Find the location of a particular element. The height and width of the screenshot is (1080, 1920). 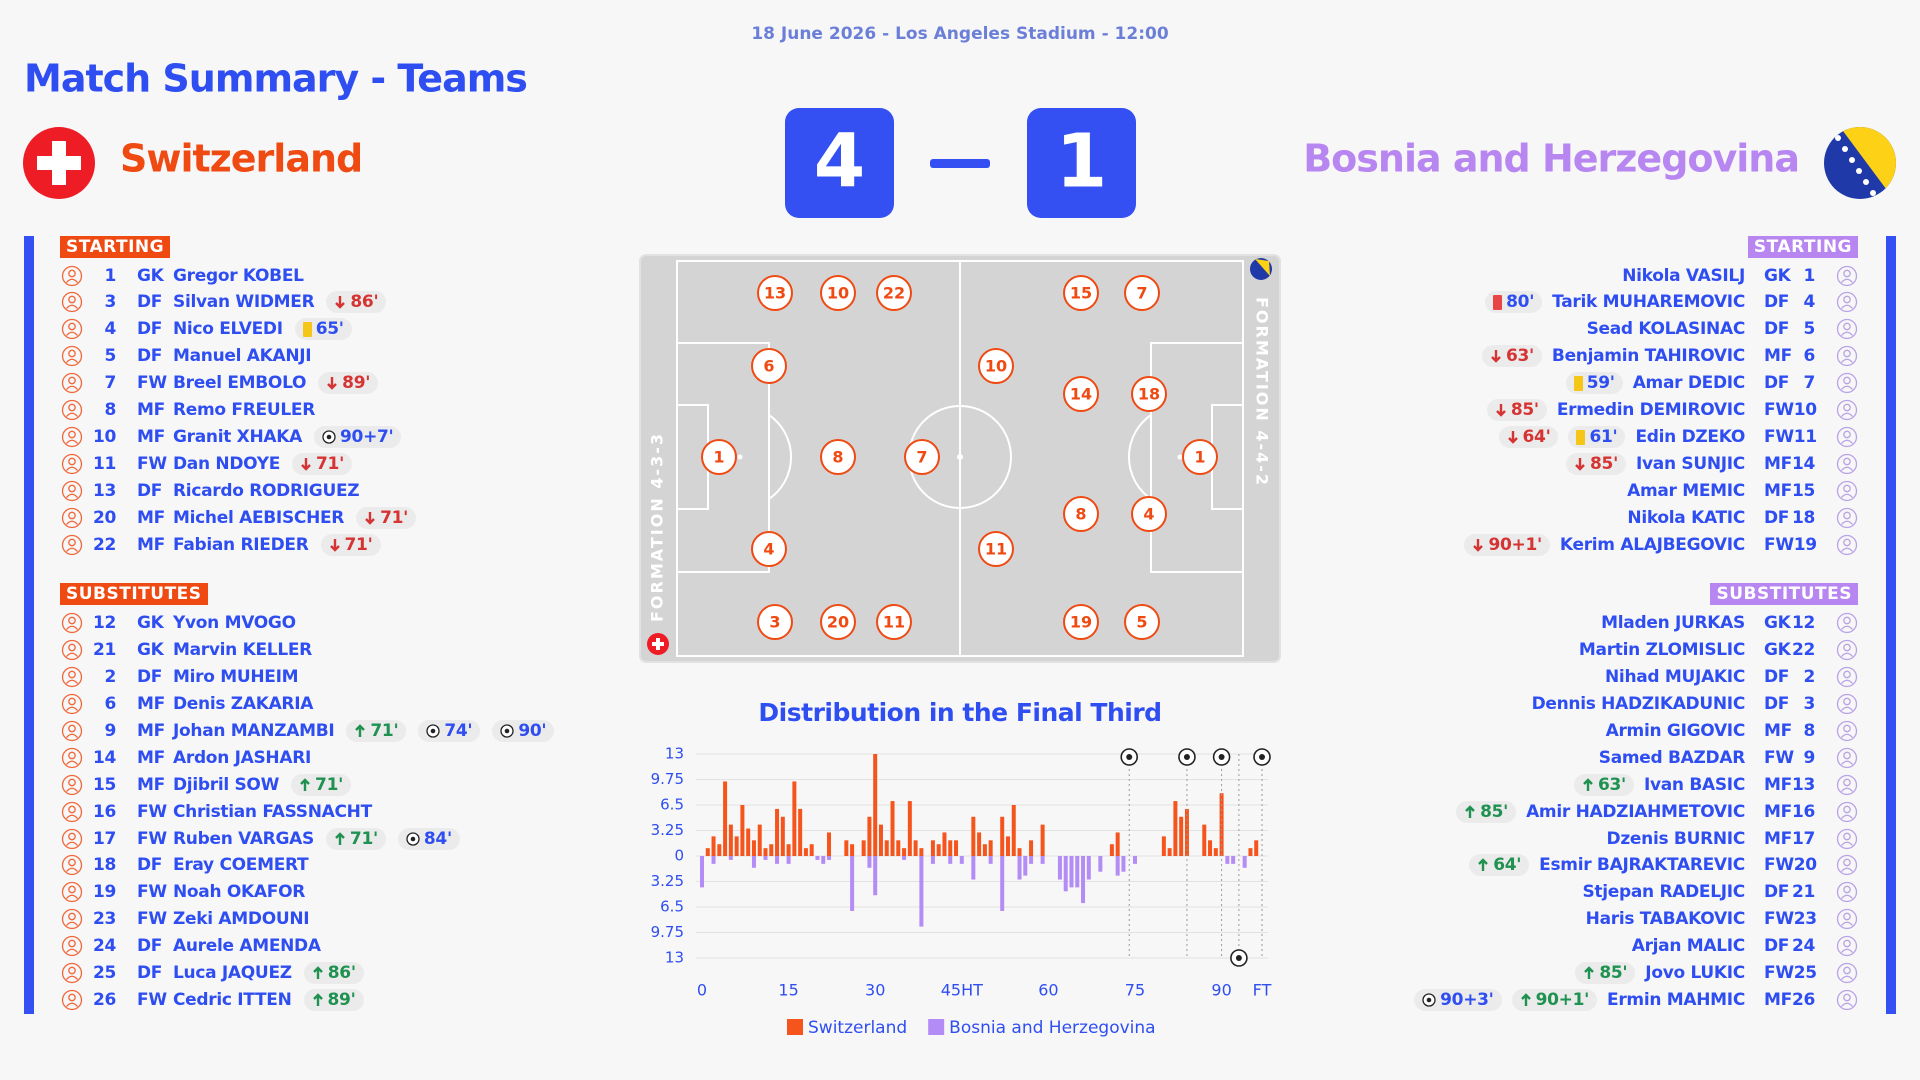

away-score: 1 is located at coordinates (1082, 162).